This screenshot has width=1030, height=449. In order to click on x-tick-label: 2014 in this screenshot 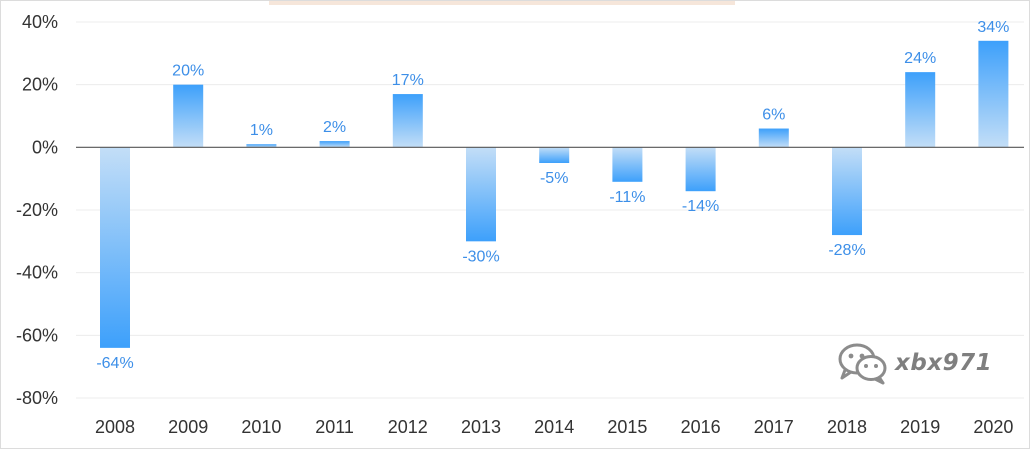, I will do `click(554, 427)`.